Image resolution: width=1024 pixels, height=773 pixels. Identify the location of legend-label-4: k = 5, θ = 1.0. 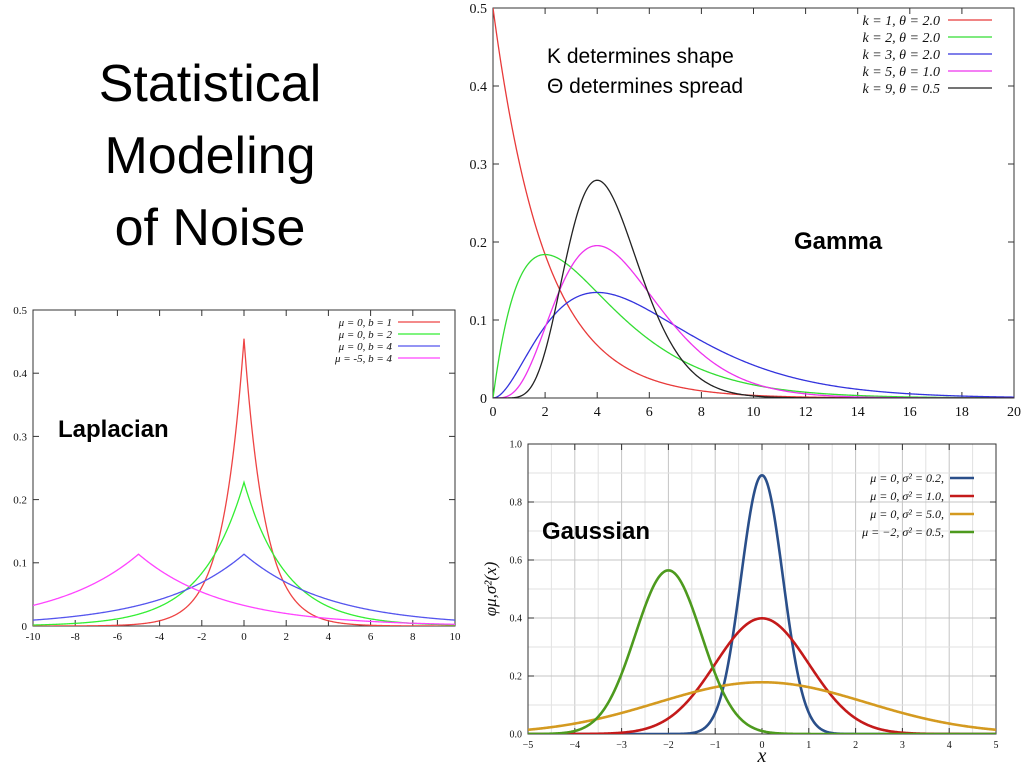
(902, 72).